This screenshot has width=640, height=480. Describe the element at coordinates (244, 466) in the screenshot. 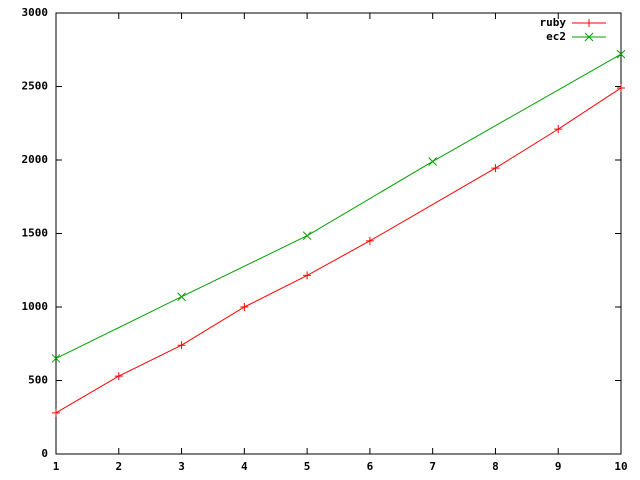

I see `x-tick-label: 4` at that location.